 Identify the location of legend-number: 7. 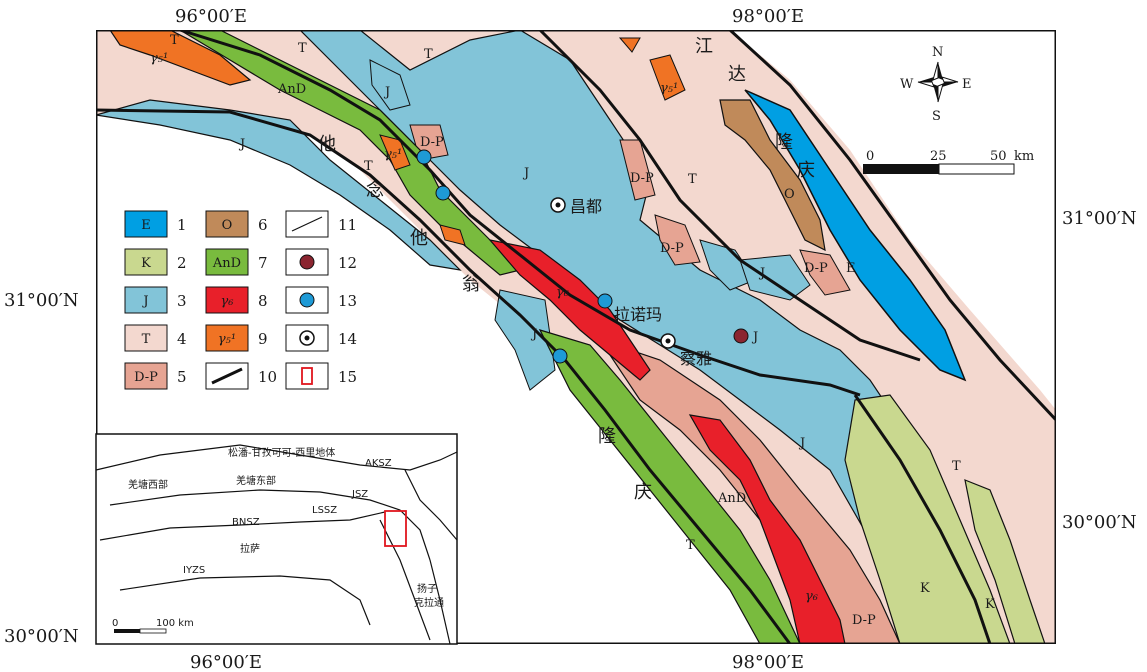
(263, 263).